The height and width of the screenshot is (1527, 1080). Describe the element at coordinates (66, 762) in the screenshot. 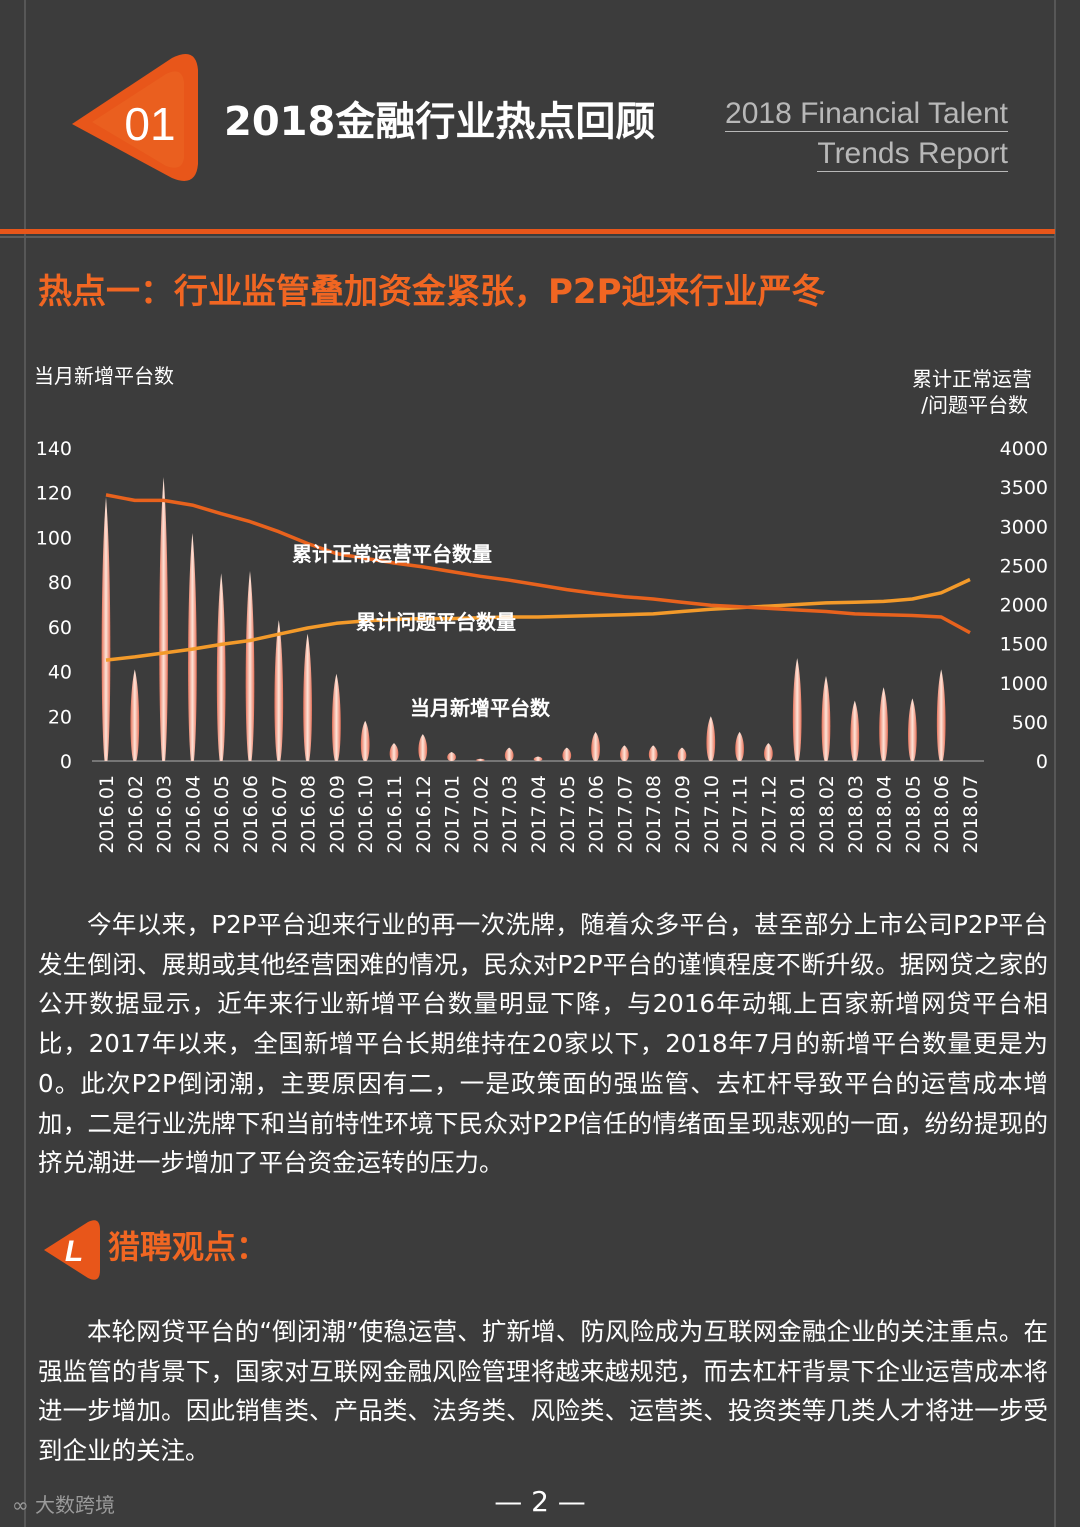

I see `left-tick-label: 0` at that location.